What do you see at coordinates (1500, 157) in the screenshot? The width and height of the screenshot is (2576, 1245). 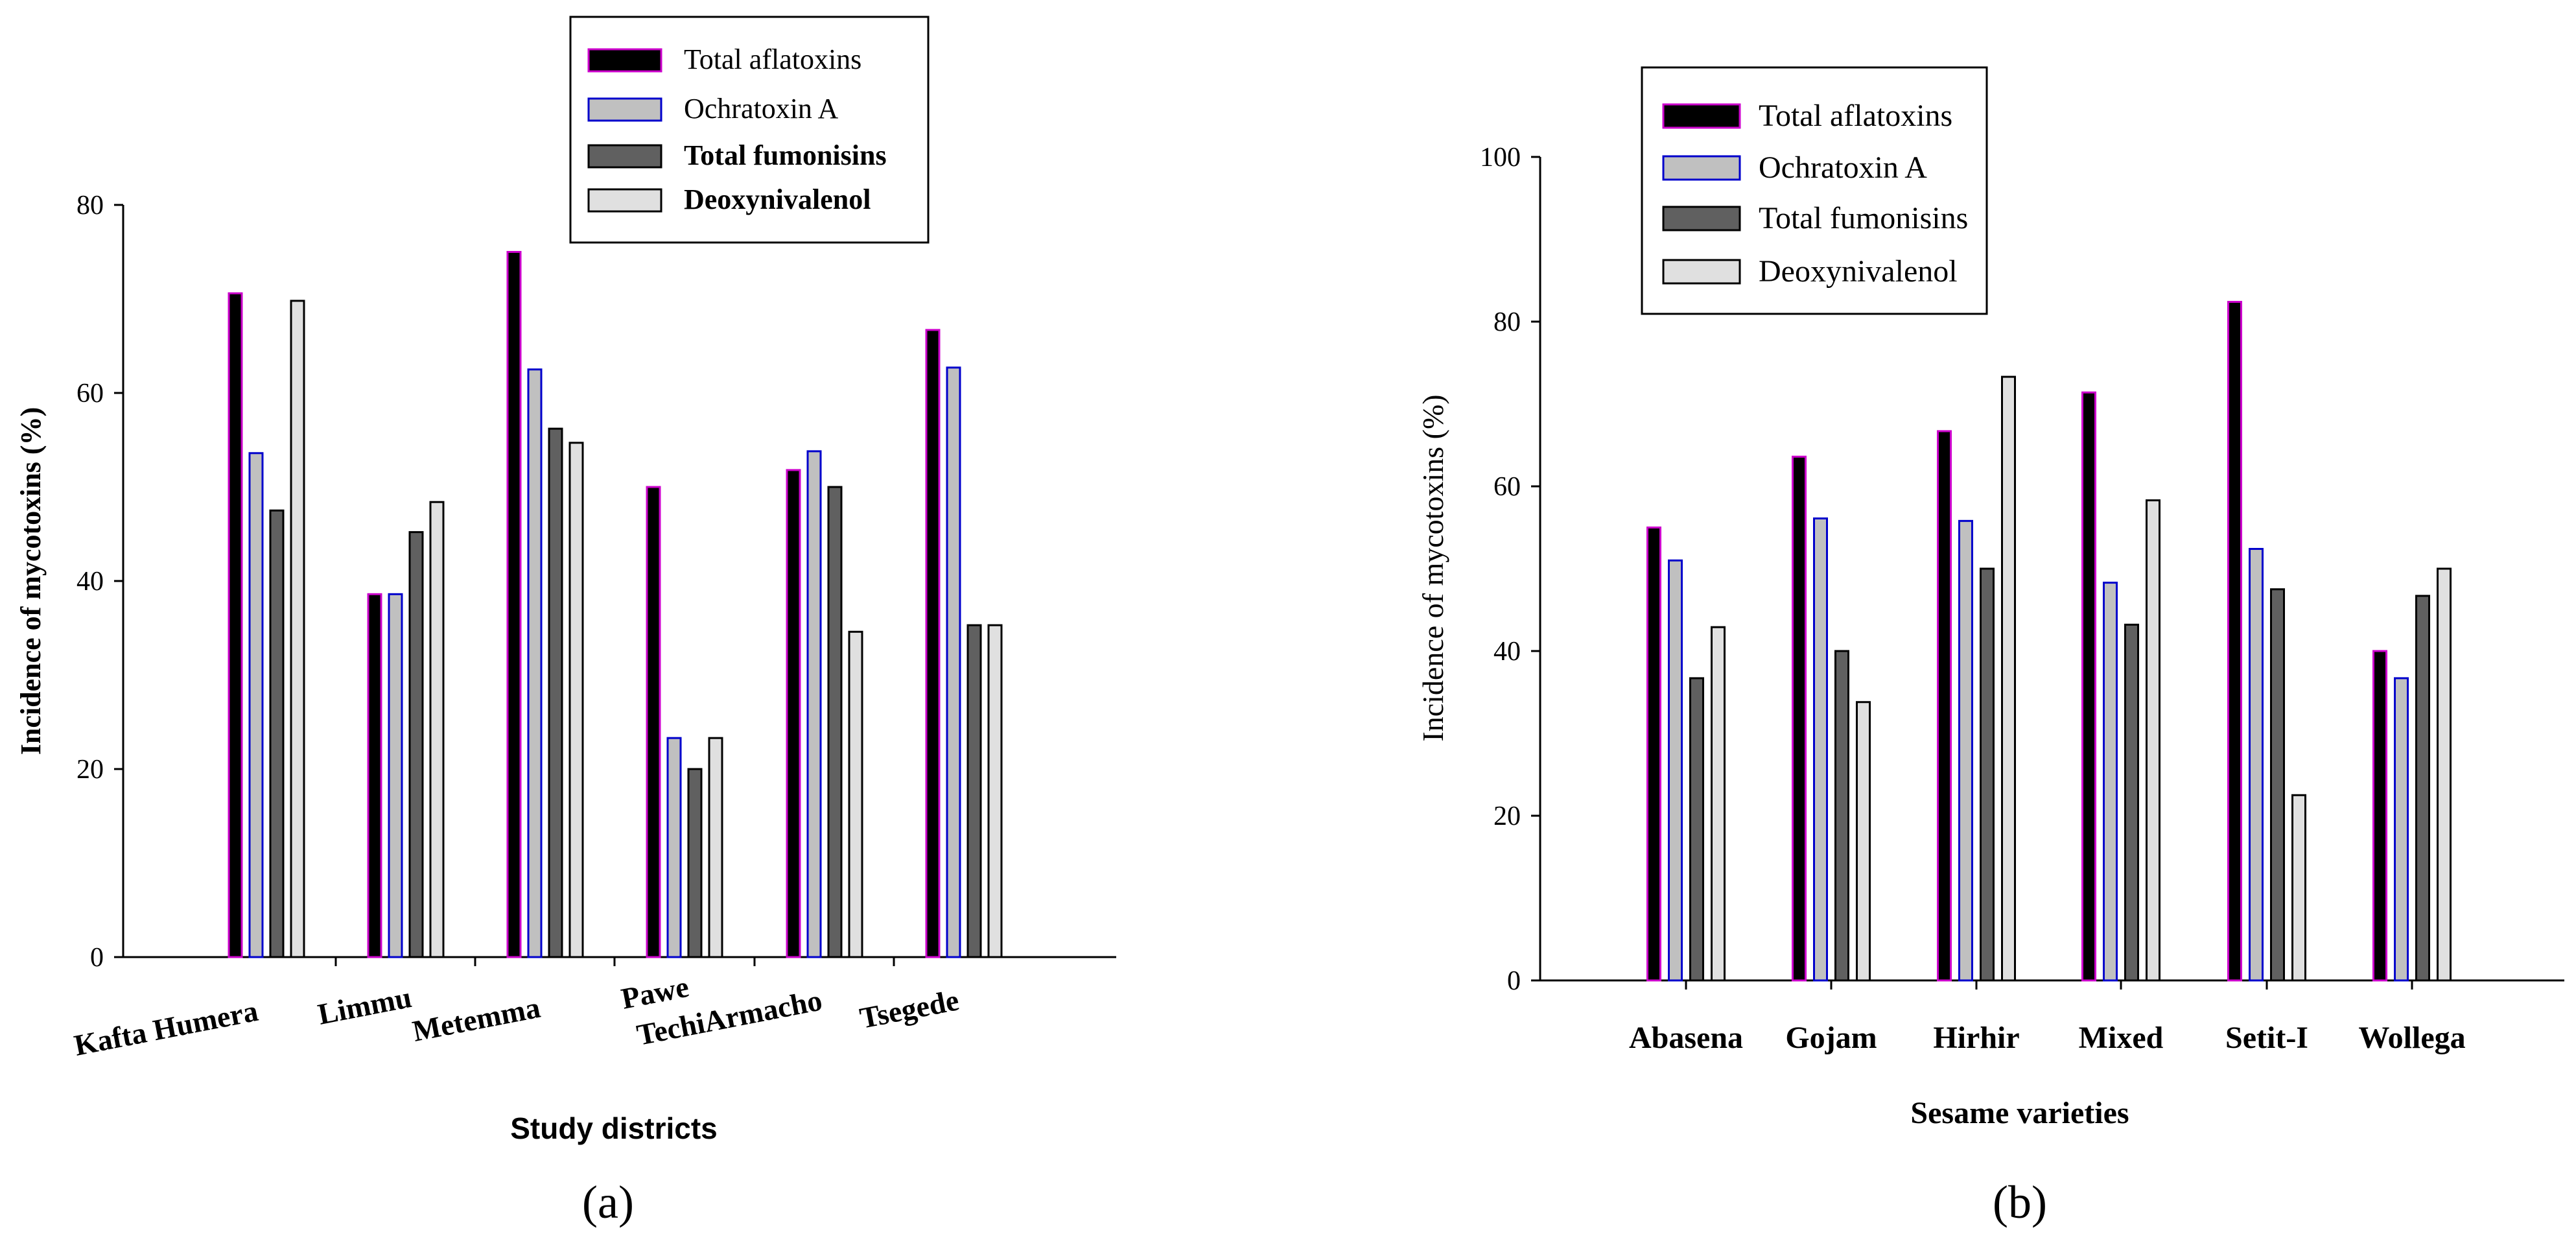 I see `y-tick-label: 100` at bounding box center [1500, 157].